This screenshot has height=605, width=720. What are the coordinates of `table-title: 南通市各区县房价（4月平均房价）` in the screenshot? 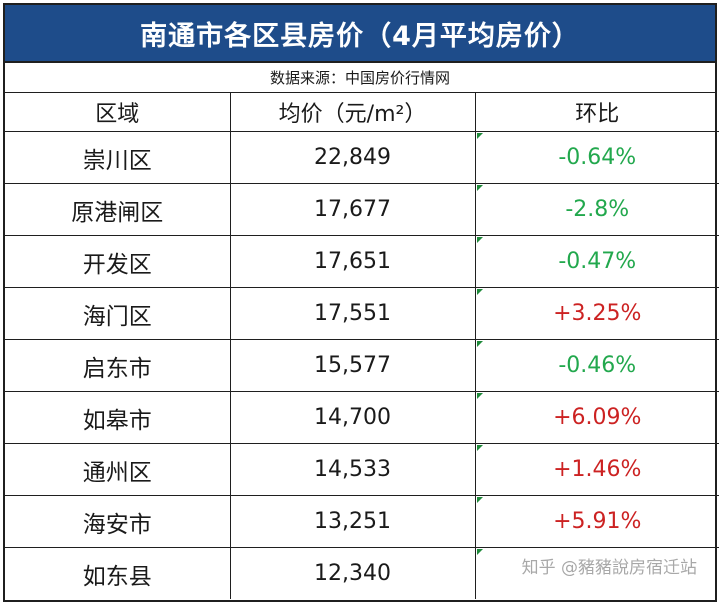 It's located at (360, 34).